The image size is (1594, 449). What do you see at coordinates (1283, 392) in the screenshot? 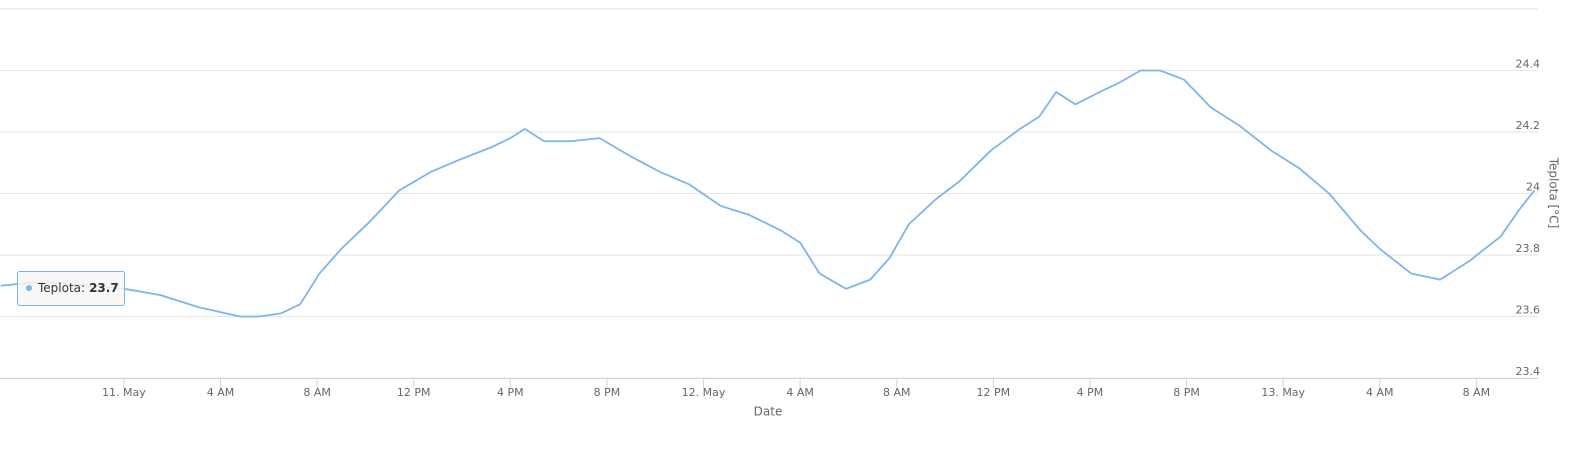
I see `x-tick-label: 13. May` at bounding box center [1283, 392].